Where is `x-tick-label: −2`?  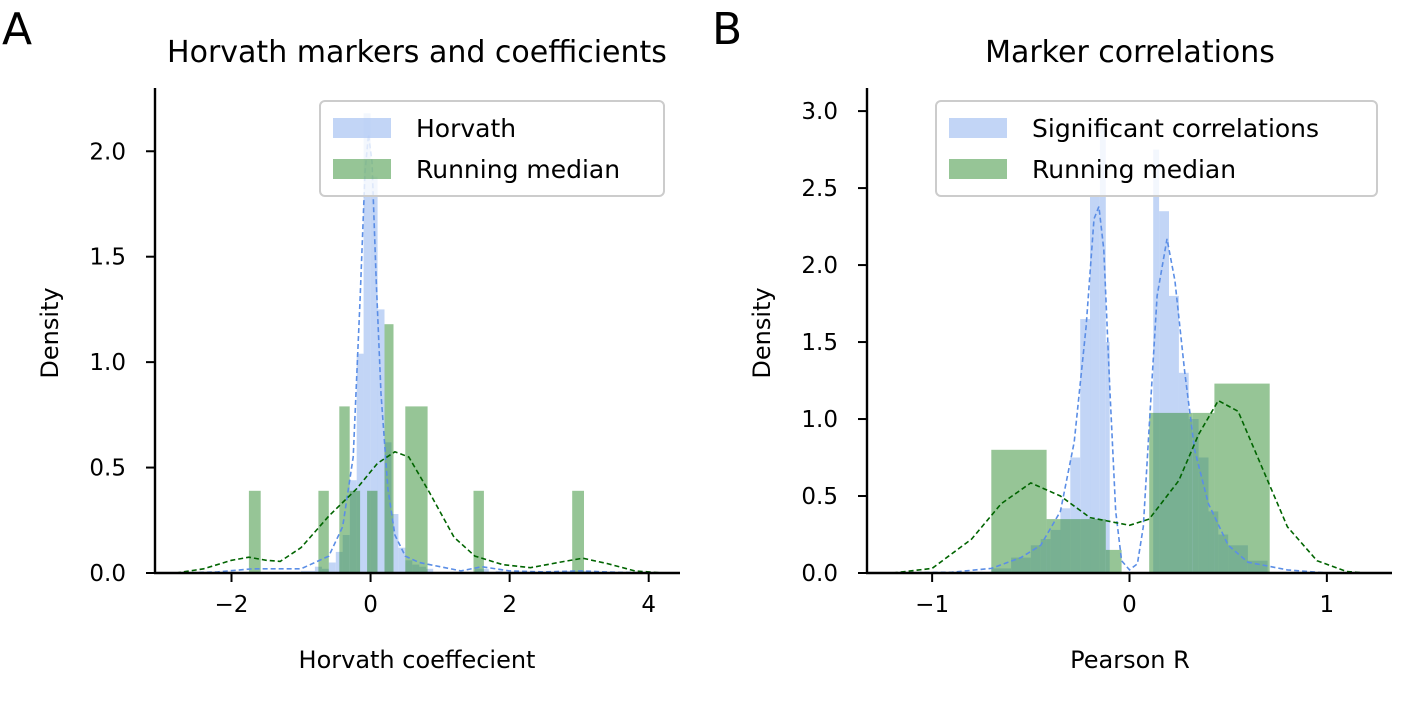 x-tick-label: −2 is located at coordinates (232, 605).